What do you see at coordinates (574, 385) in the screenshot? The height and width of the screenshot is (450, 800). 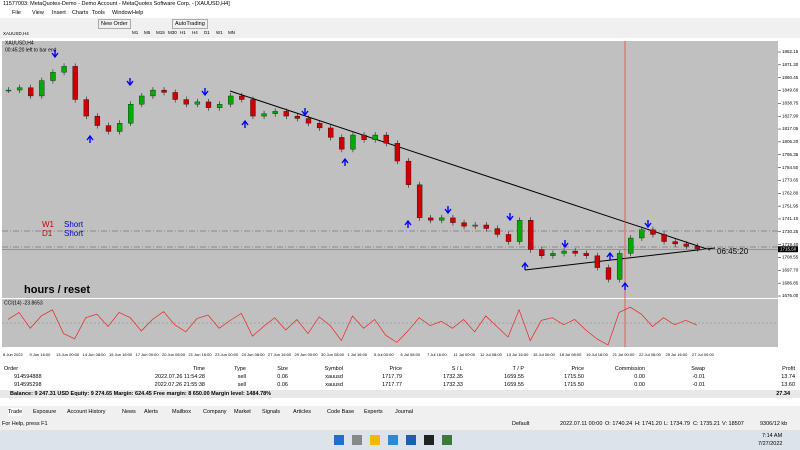 I see `table-cell: 1715.50` at bounding box center [574, 385].